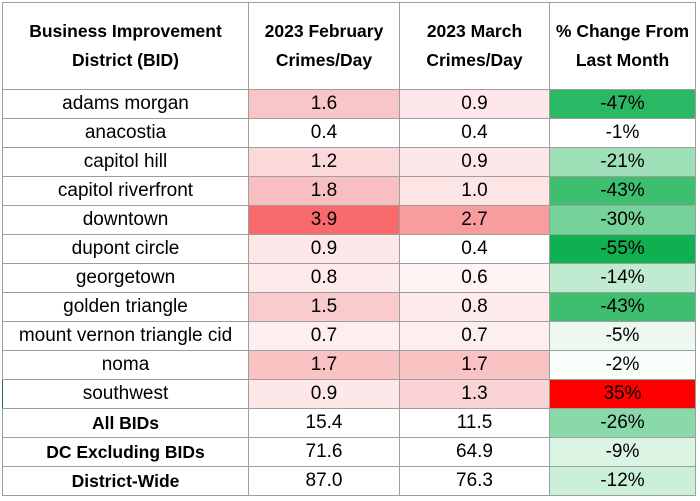 The height and width of the screenshot is (501, 700). I want to click on table-row: capitol hill 1.2 0.9 -21%, so click(349, 162).